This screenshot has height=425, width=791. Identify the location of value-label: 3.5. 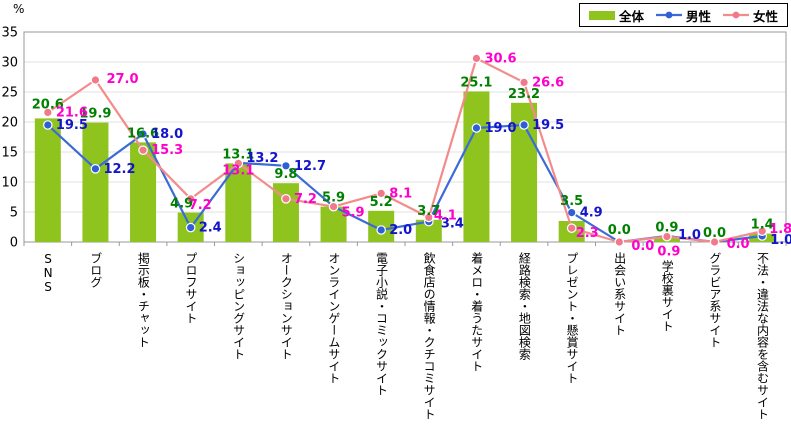
(571, 201).